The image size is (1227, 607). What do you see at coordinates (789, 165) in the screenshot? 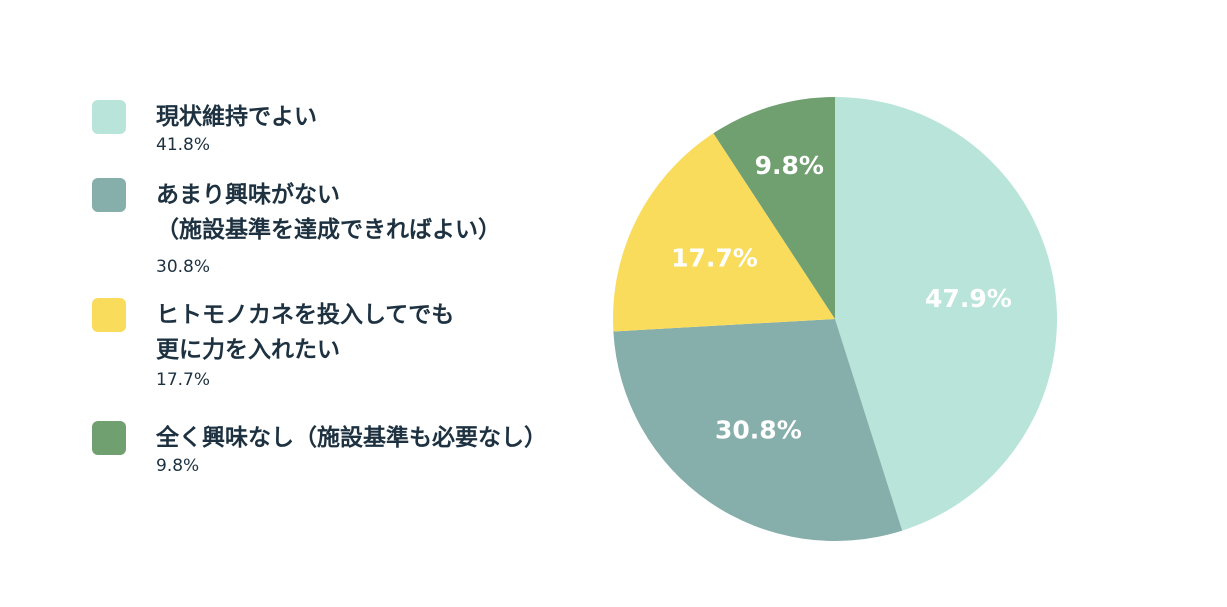
I see `pie-slice-label-3: 9.8%` at bounding box center [789, 165].